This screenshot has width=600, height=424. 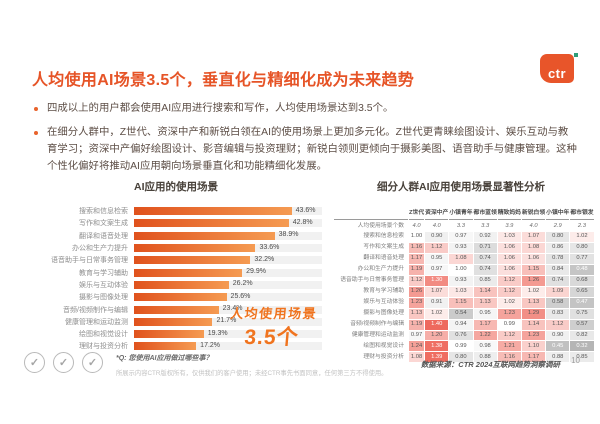 What do you see at coordinates (380, 225) in the screenshot?
I see `heatmap-row-label: 人均使用场景个数` at bounding box center [380, 225].